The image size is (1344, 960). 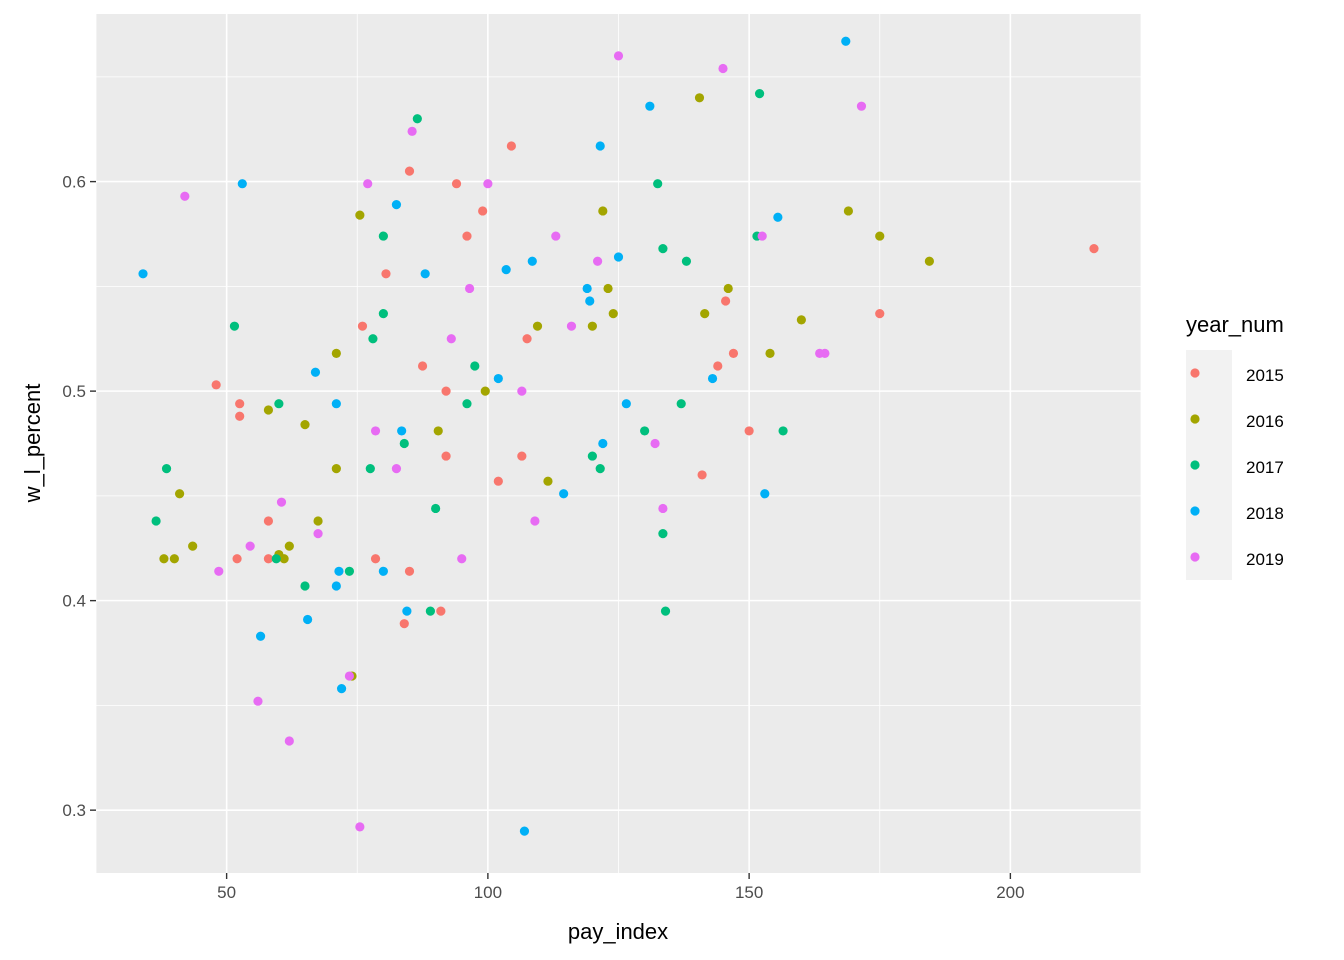 I want to click on x-axis-title: pay_index, so click(x=618, y=931).